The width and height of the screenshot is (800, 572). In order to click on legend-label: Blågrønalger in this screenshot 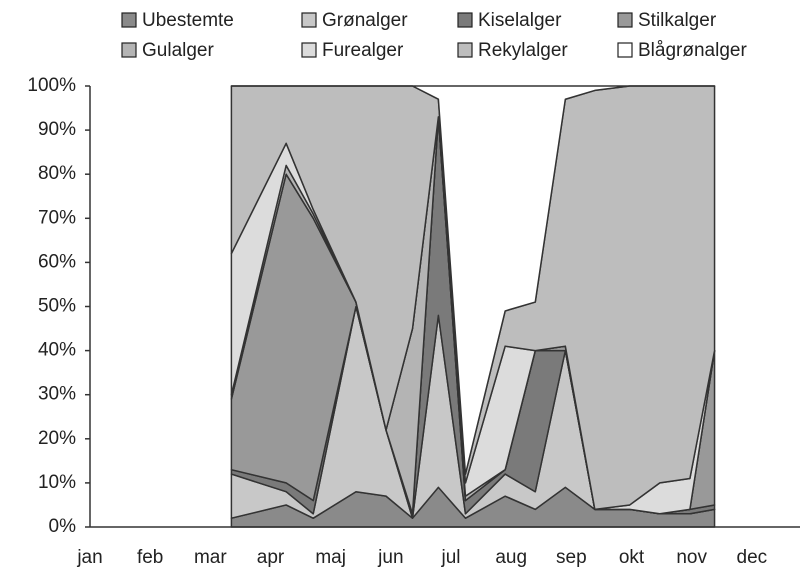, I will do `click(692, 50)`.